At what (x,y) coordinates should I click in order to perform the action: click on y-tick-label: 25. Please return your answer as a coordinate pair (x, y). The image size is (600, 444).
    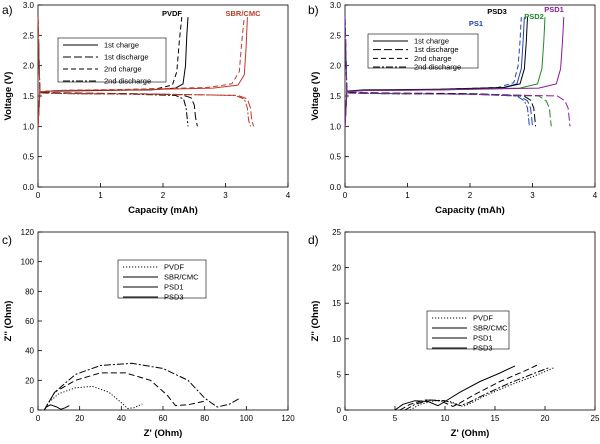
    Looking at the image, I should click on (336, 232).